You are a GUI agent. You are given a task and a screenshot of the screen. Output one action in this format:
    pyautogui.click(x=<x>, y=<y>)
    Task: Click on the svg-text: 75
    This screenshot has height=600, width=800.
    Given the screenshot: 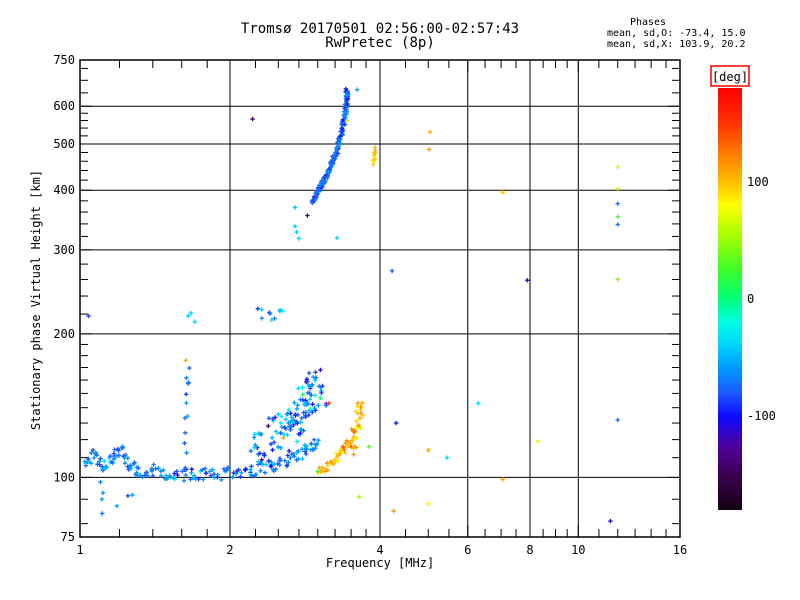 What is the action you would take?
    pyautogui.click(x=68, y=537)
    